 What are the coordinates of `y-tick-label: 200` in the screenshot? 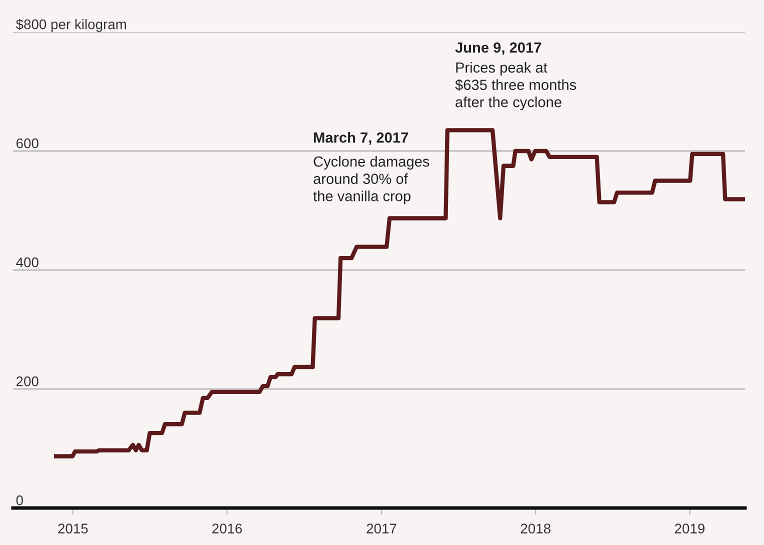 It's located at (27, 381).